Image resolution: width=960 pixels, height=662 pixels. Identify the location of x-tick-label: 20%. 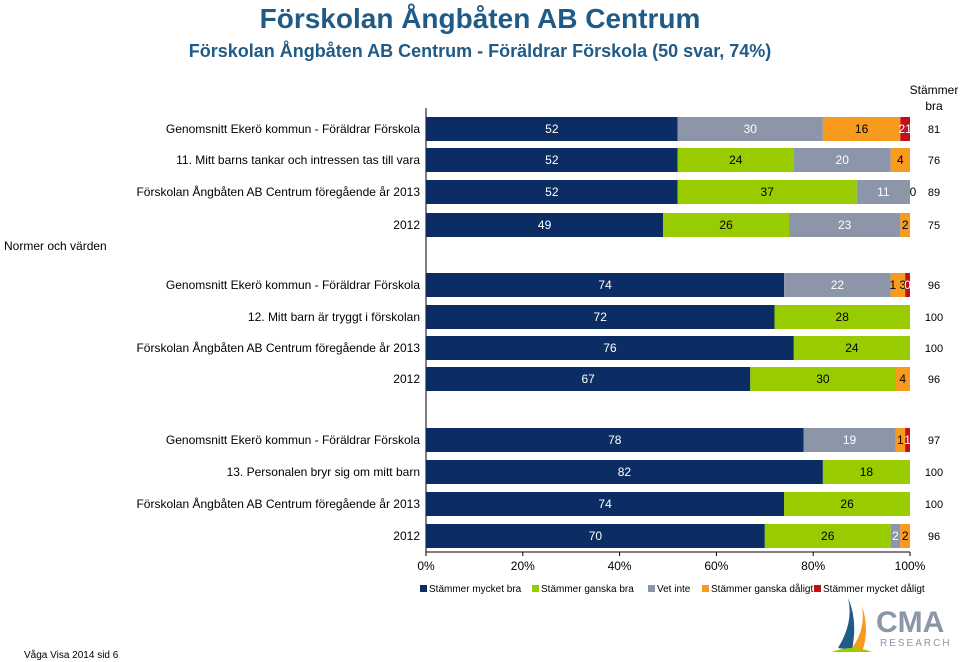
(523, 566).